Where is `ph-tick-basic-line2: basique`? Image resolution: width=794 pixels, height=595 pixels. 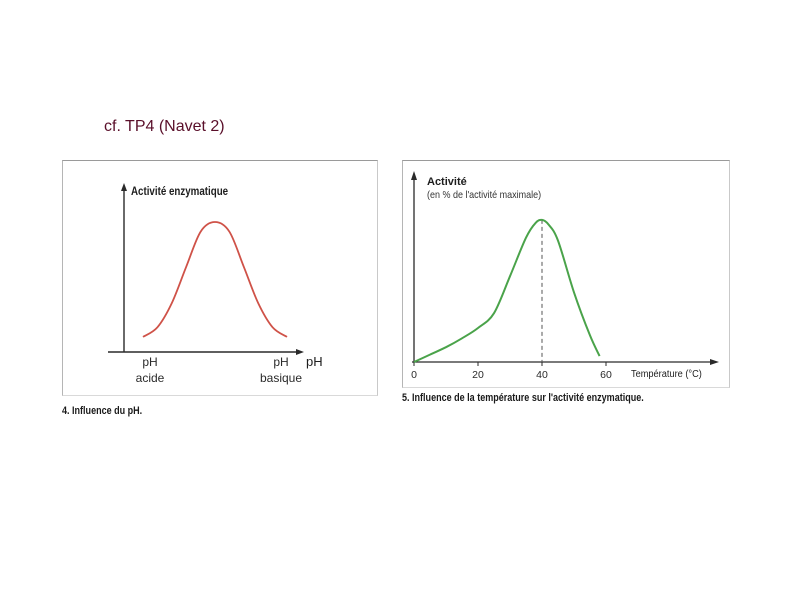 ph-tick-basic-line2: basique is located at coordinates (281, 378).